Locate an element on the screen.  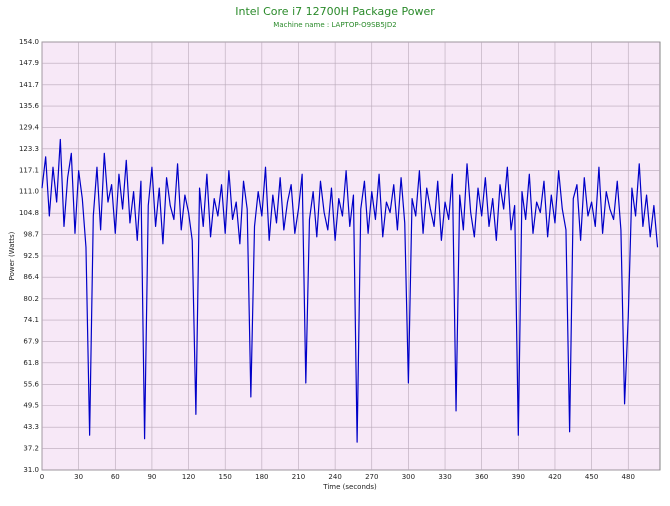
y-tick-label: 43.3 is located at coordinates (31, 427).